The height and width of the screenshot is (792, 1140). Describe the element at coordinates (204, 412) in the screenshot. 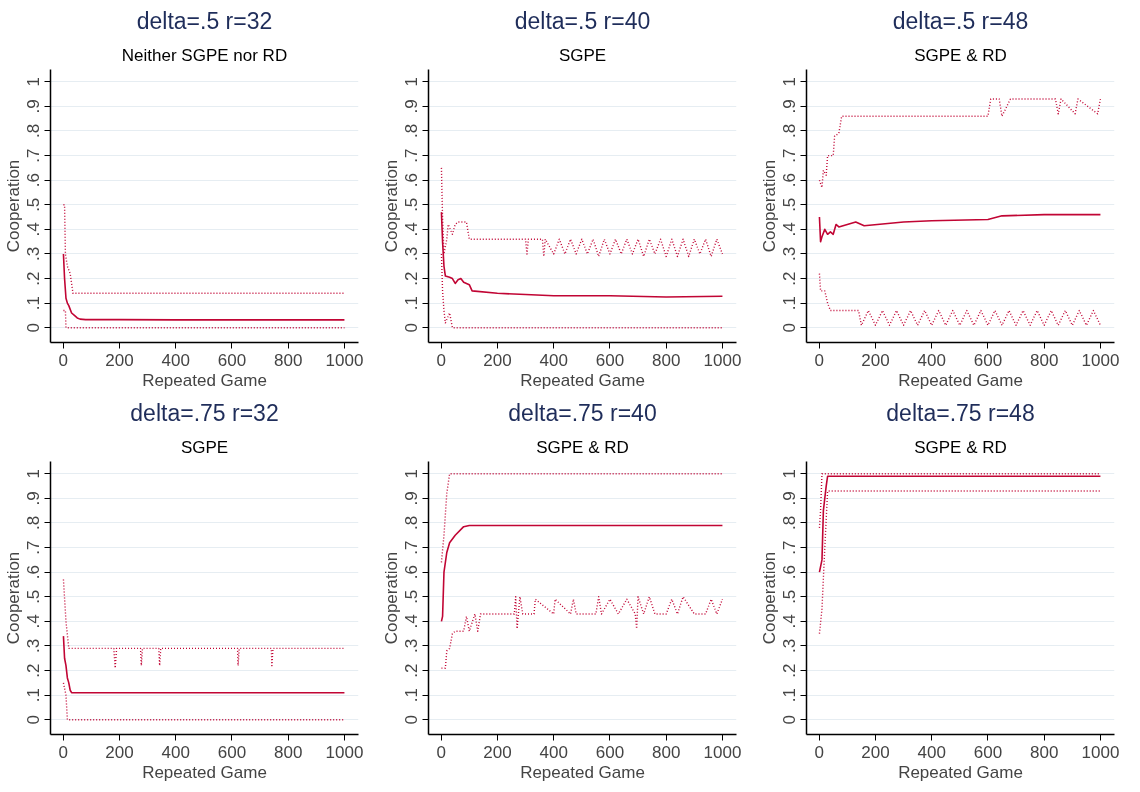

I see `chart-title: delta=.75 r=32` at that location.